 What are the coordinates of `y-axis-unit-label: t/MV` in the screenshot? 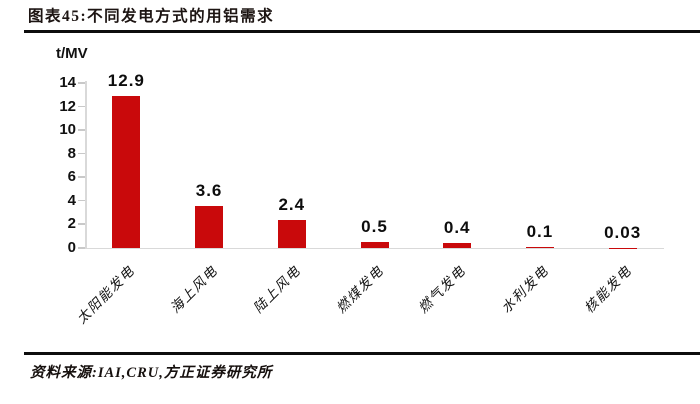 It's located at (72, 53).